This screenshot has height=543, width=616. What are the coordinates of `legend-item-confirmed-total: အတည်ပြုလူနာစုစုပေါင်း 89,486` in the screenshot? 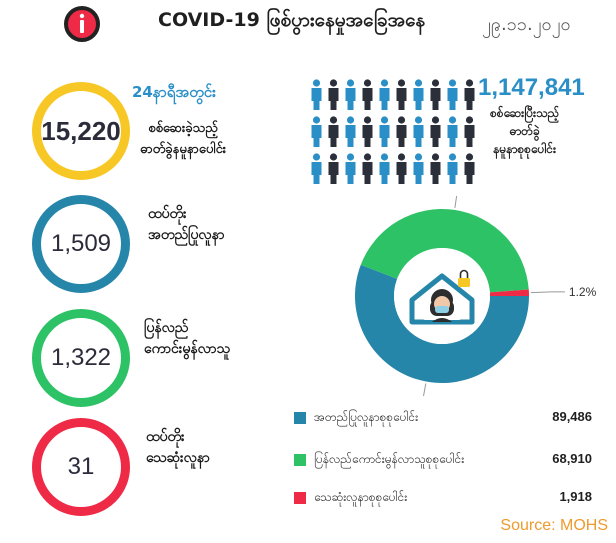 It's located at (444, 418).